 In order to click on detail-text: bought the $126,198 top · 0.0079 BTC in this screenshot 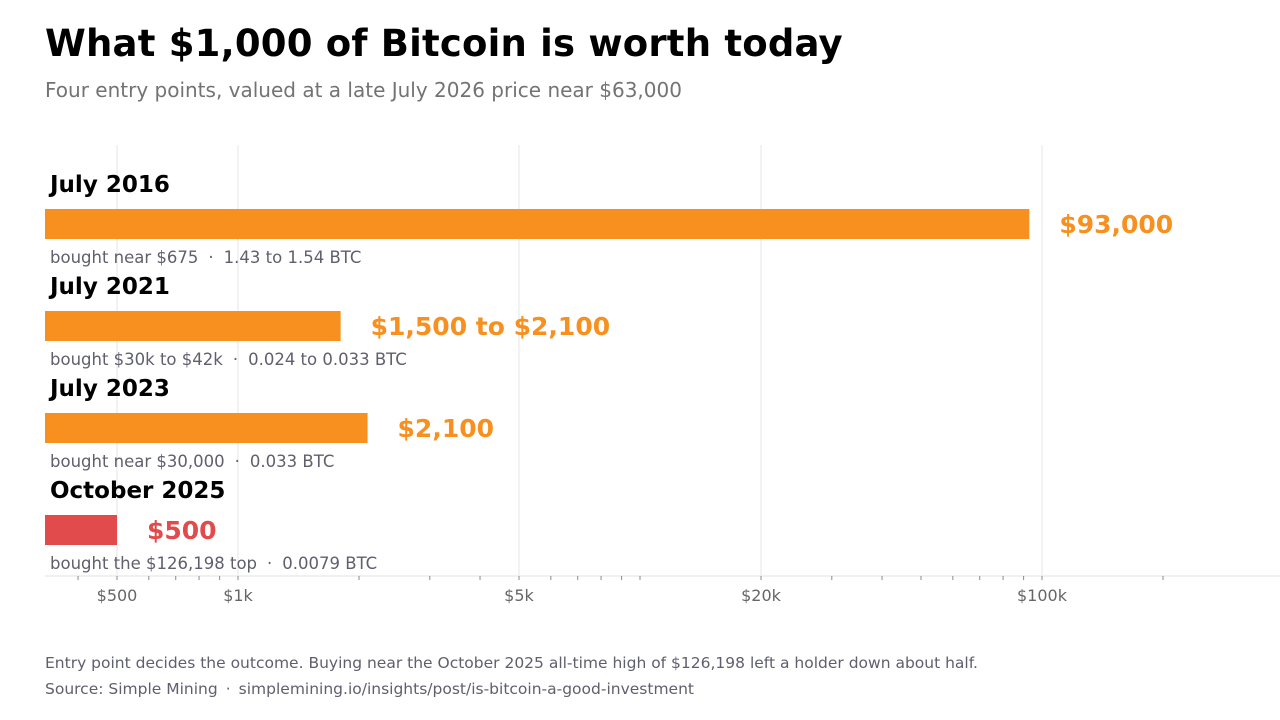, I will do `click(213, 563)`.